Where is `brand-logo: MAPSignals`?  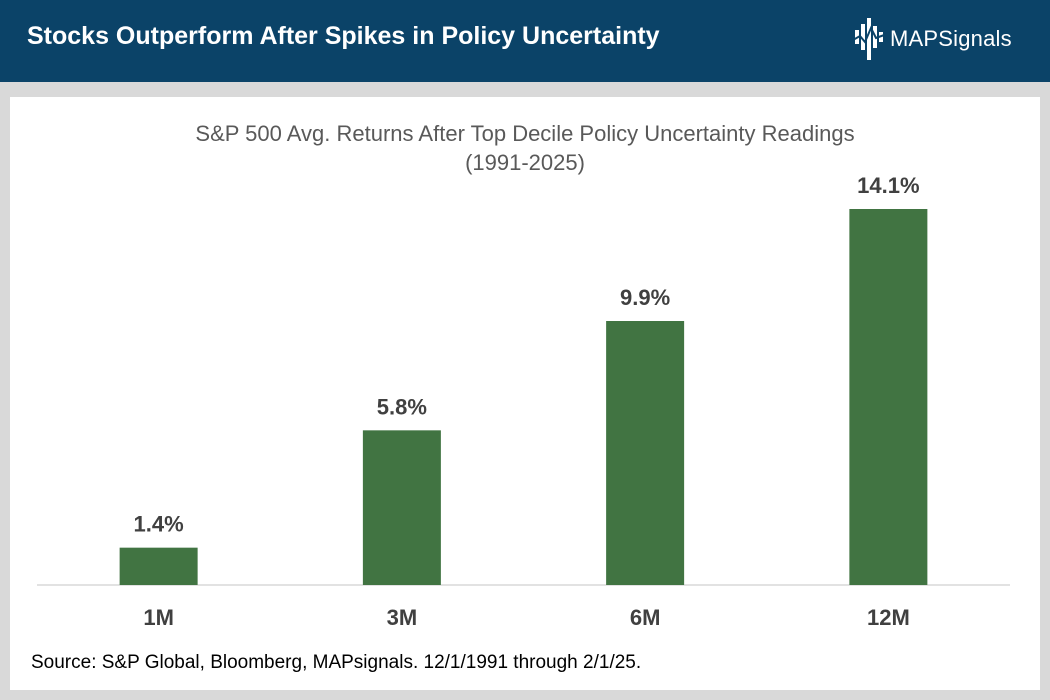
brand-logo: MAPSignals is located at coordinates (943, 39).